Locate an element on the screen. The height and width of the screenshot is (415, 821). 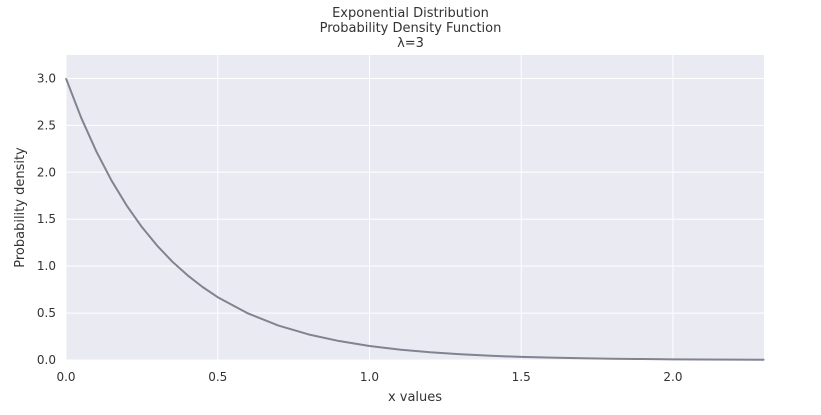
x-tick-label: 1.0 is located at coordinates (369, 377).